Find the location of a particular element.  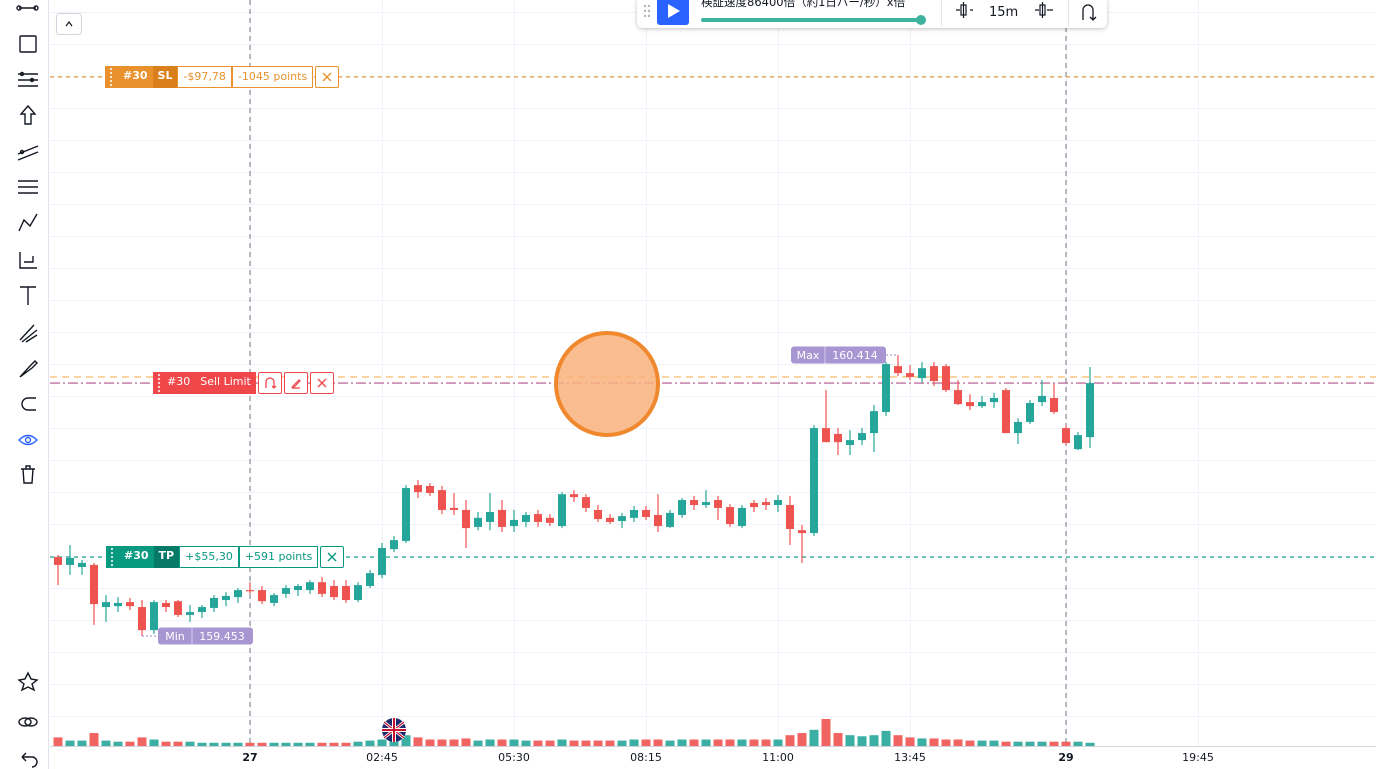

x-tick-label: 13:45 is located at coordinates (910, 757).